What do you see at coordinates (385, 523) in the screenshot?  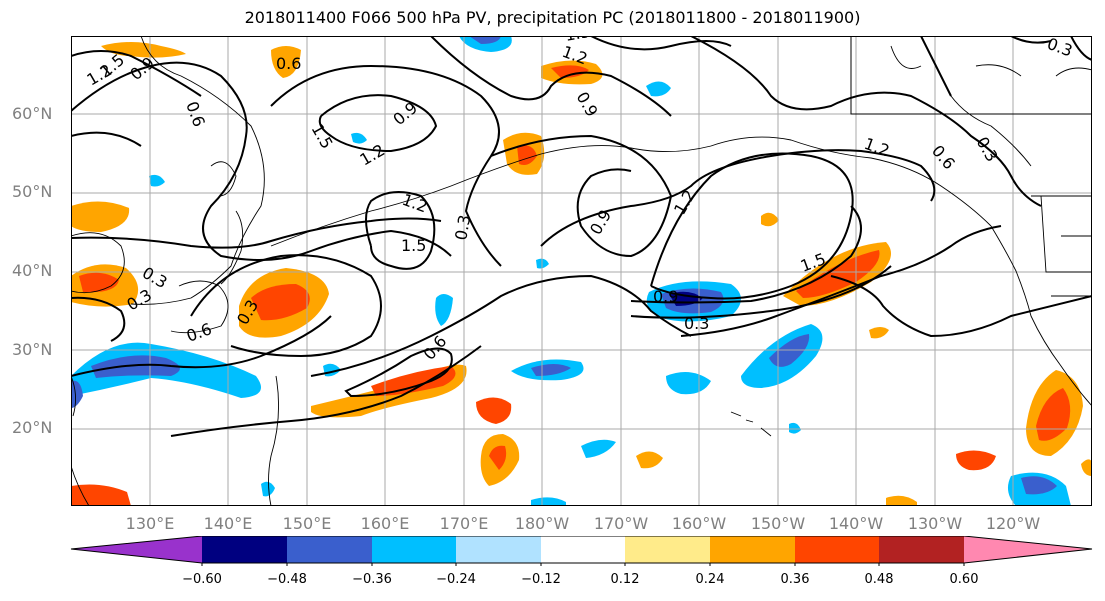 I see `lon-label-160e: 160°E` at bounding box center [385, 523].